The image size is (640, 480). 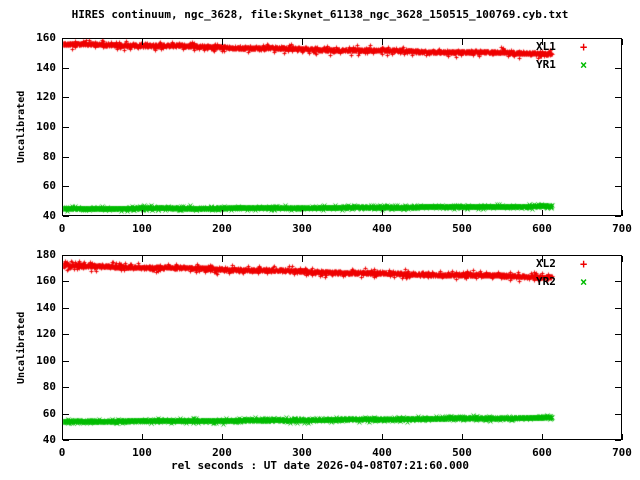 I want to click on x-tick-label-bottom: 200, so click(x=222, y=452).